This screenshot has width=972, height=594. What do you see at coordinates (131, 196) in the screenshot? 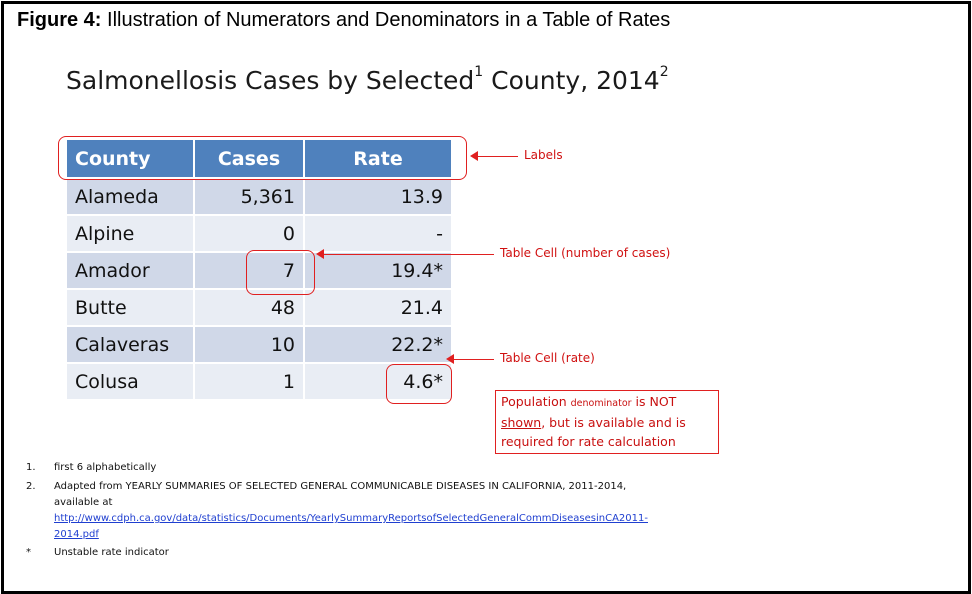
I see `cell-county: Alameda` at bounding box center [131, 196].